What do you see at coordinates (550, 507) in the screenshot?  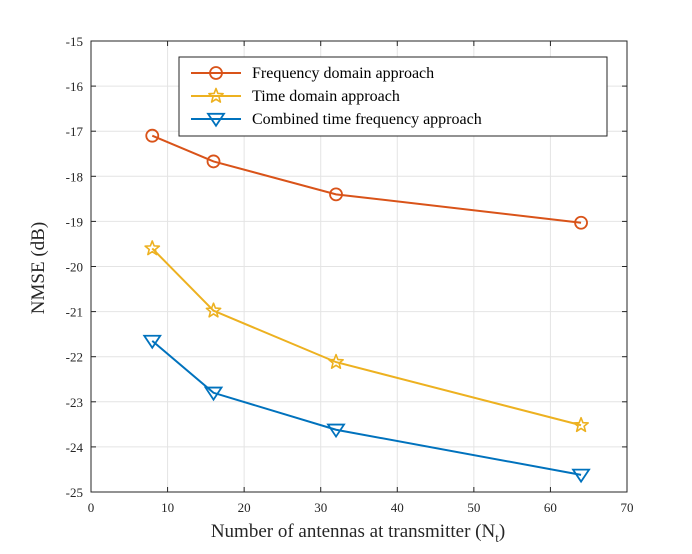 I see `x-tick-label: 60` at bounding box center [550, 507].